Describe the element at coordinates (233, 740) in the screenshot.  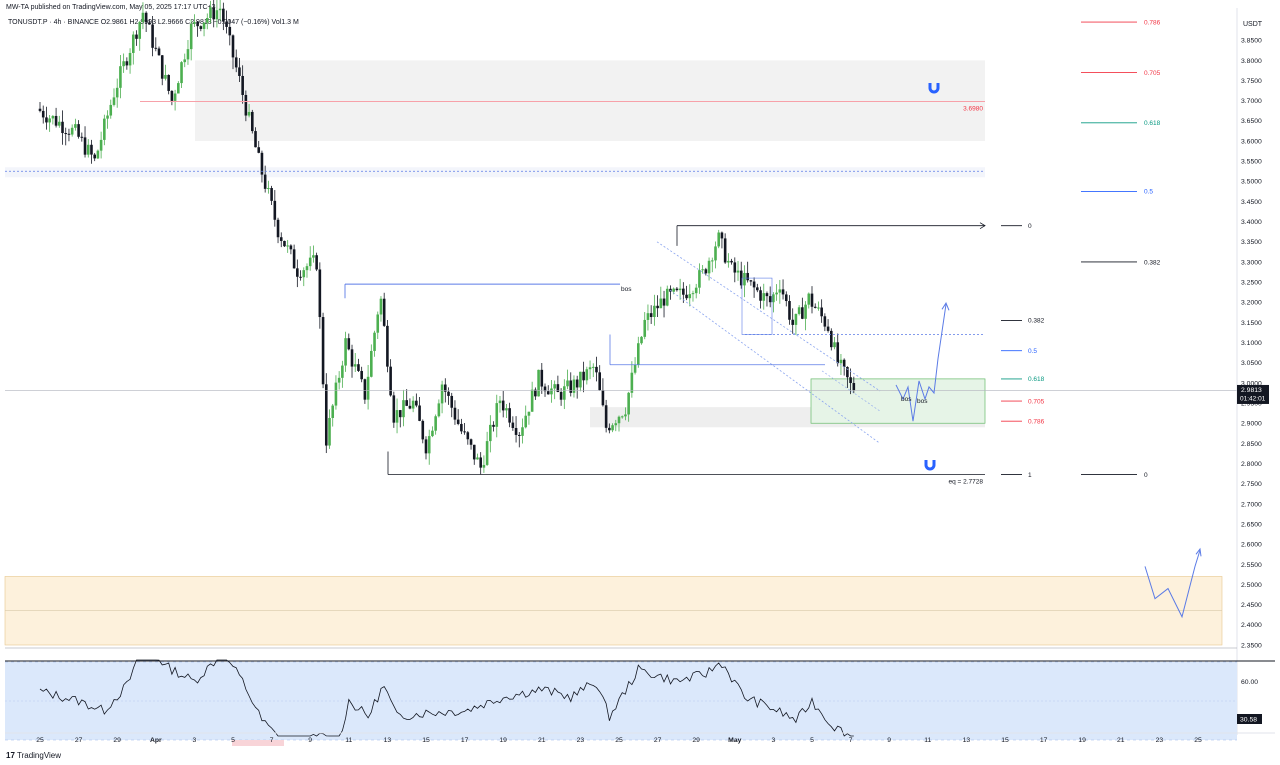
I see `time-tick-label: 5` at that location.